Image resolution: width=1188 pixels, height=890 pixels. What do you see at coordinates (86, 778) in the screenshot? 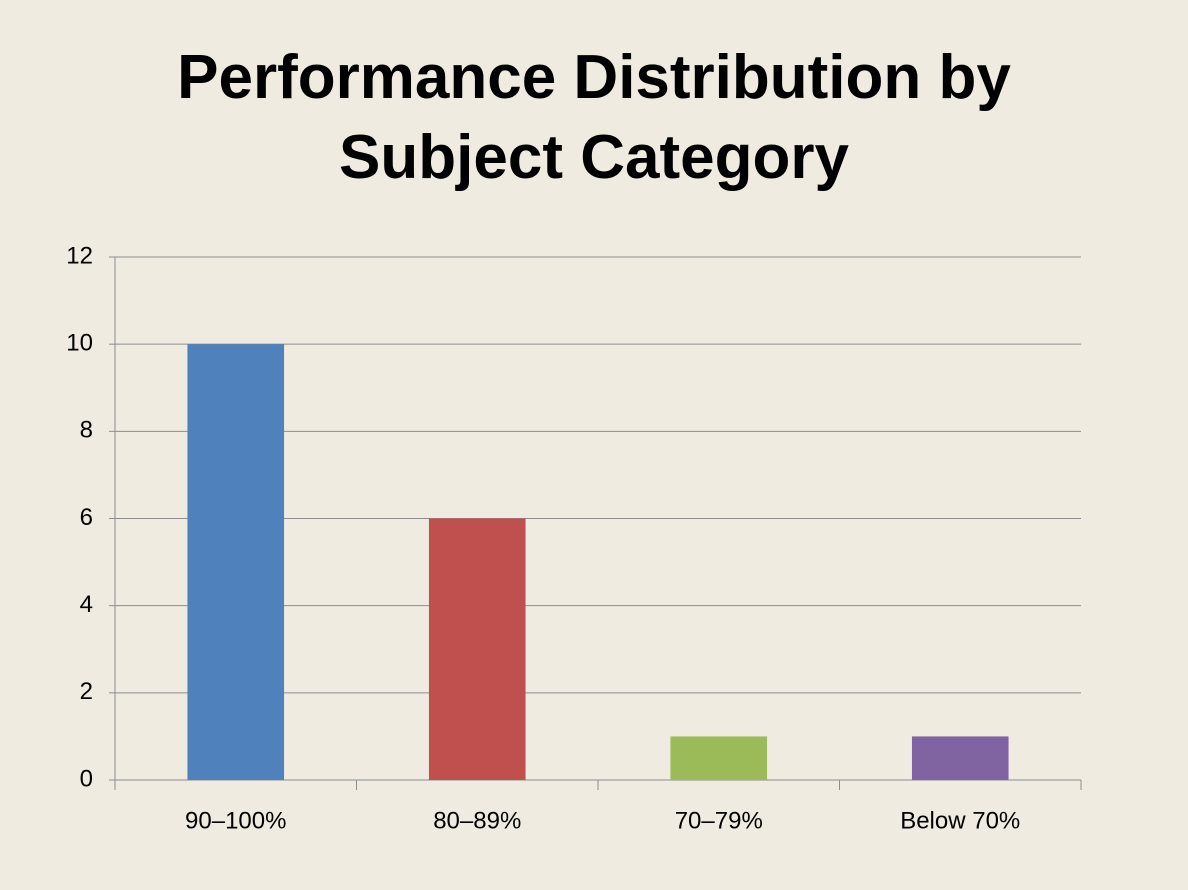
I see `y-tick-label: 0` at bounding box center [86, 778].